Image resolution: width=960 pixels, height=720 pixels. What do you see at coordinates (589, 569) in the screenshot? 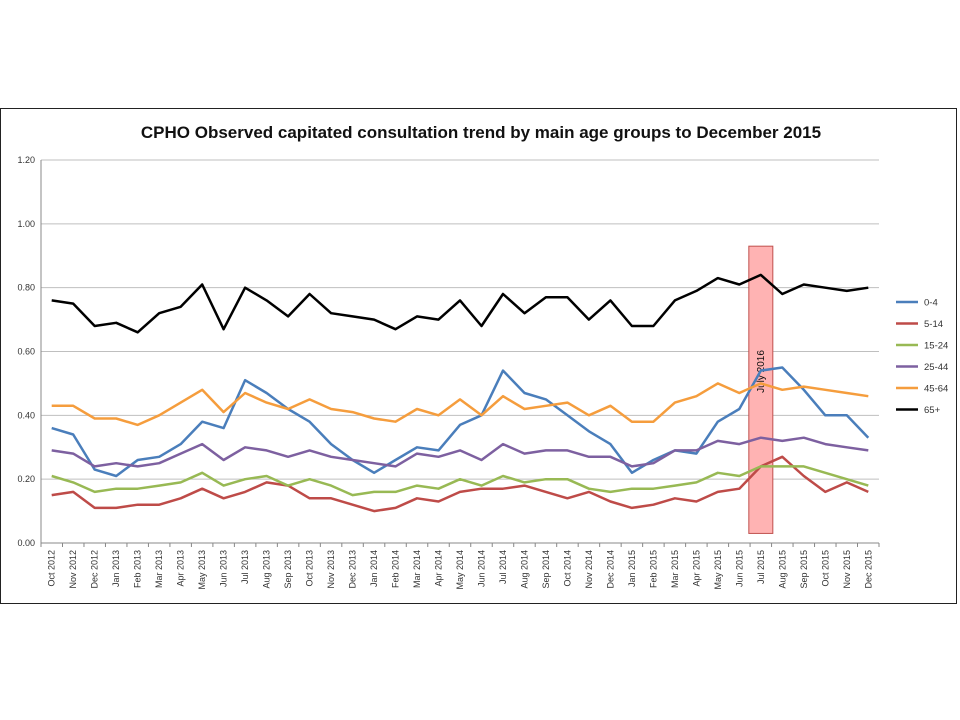
I see `x-tick-label: Nov 2014` at bounding box center [589, 569].